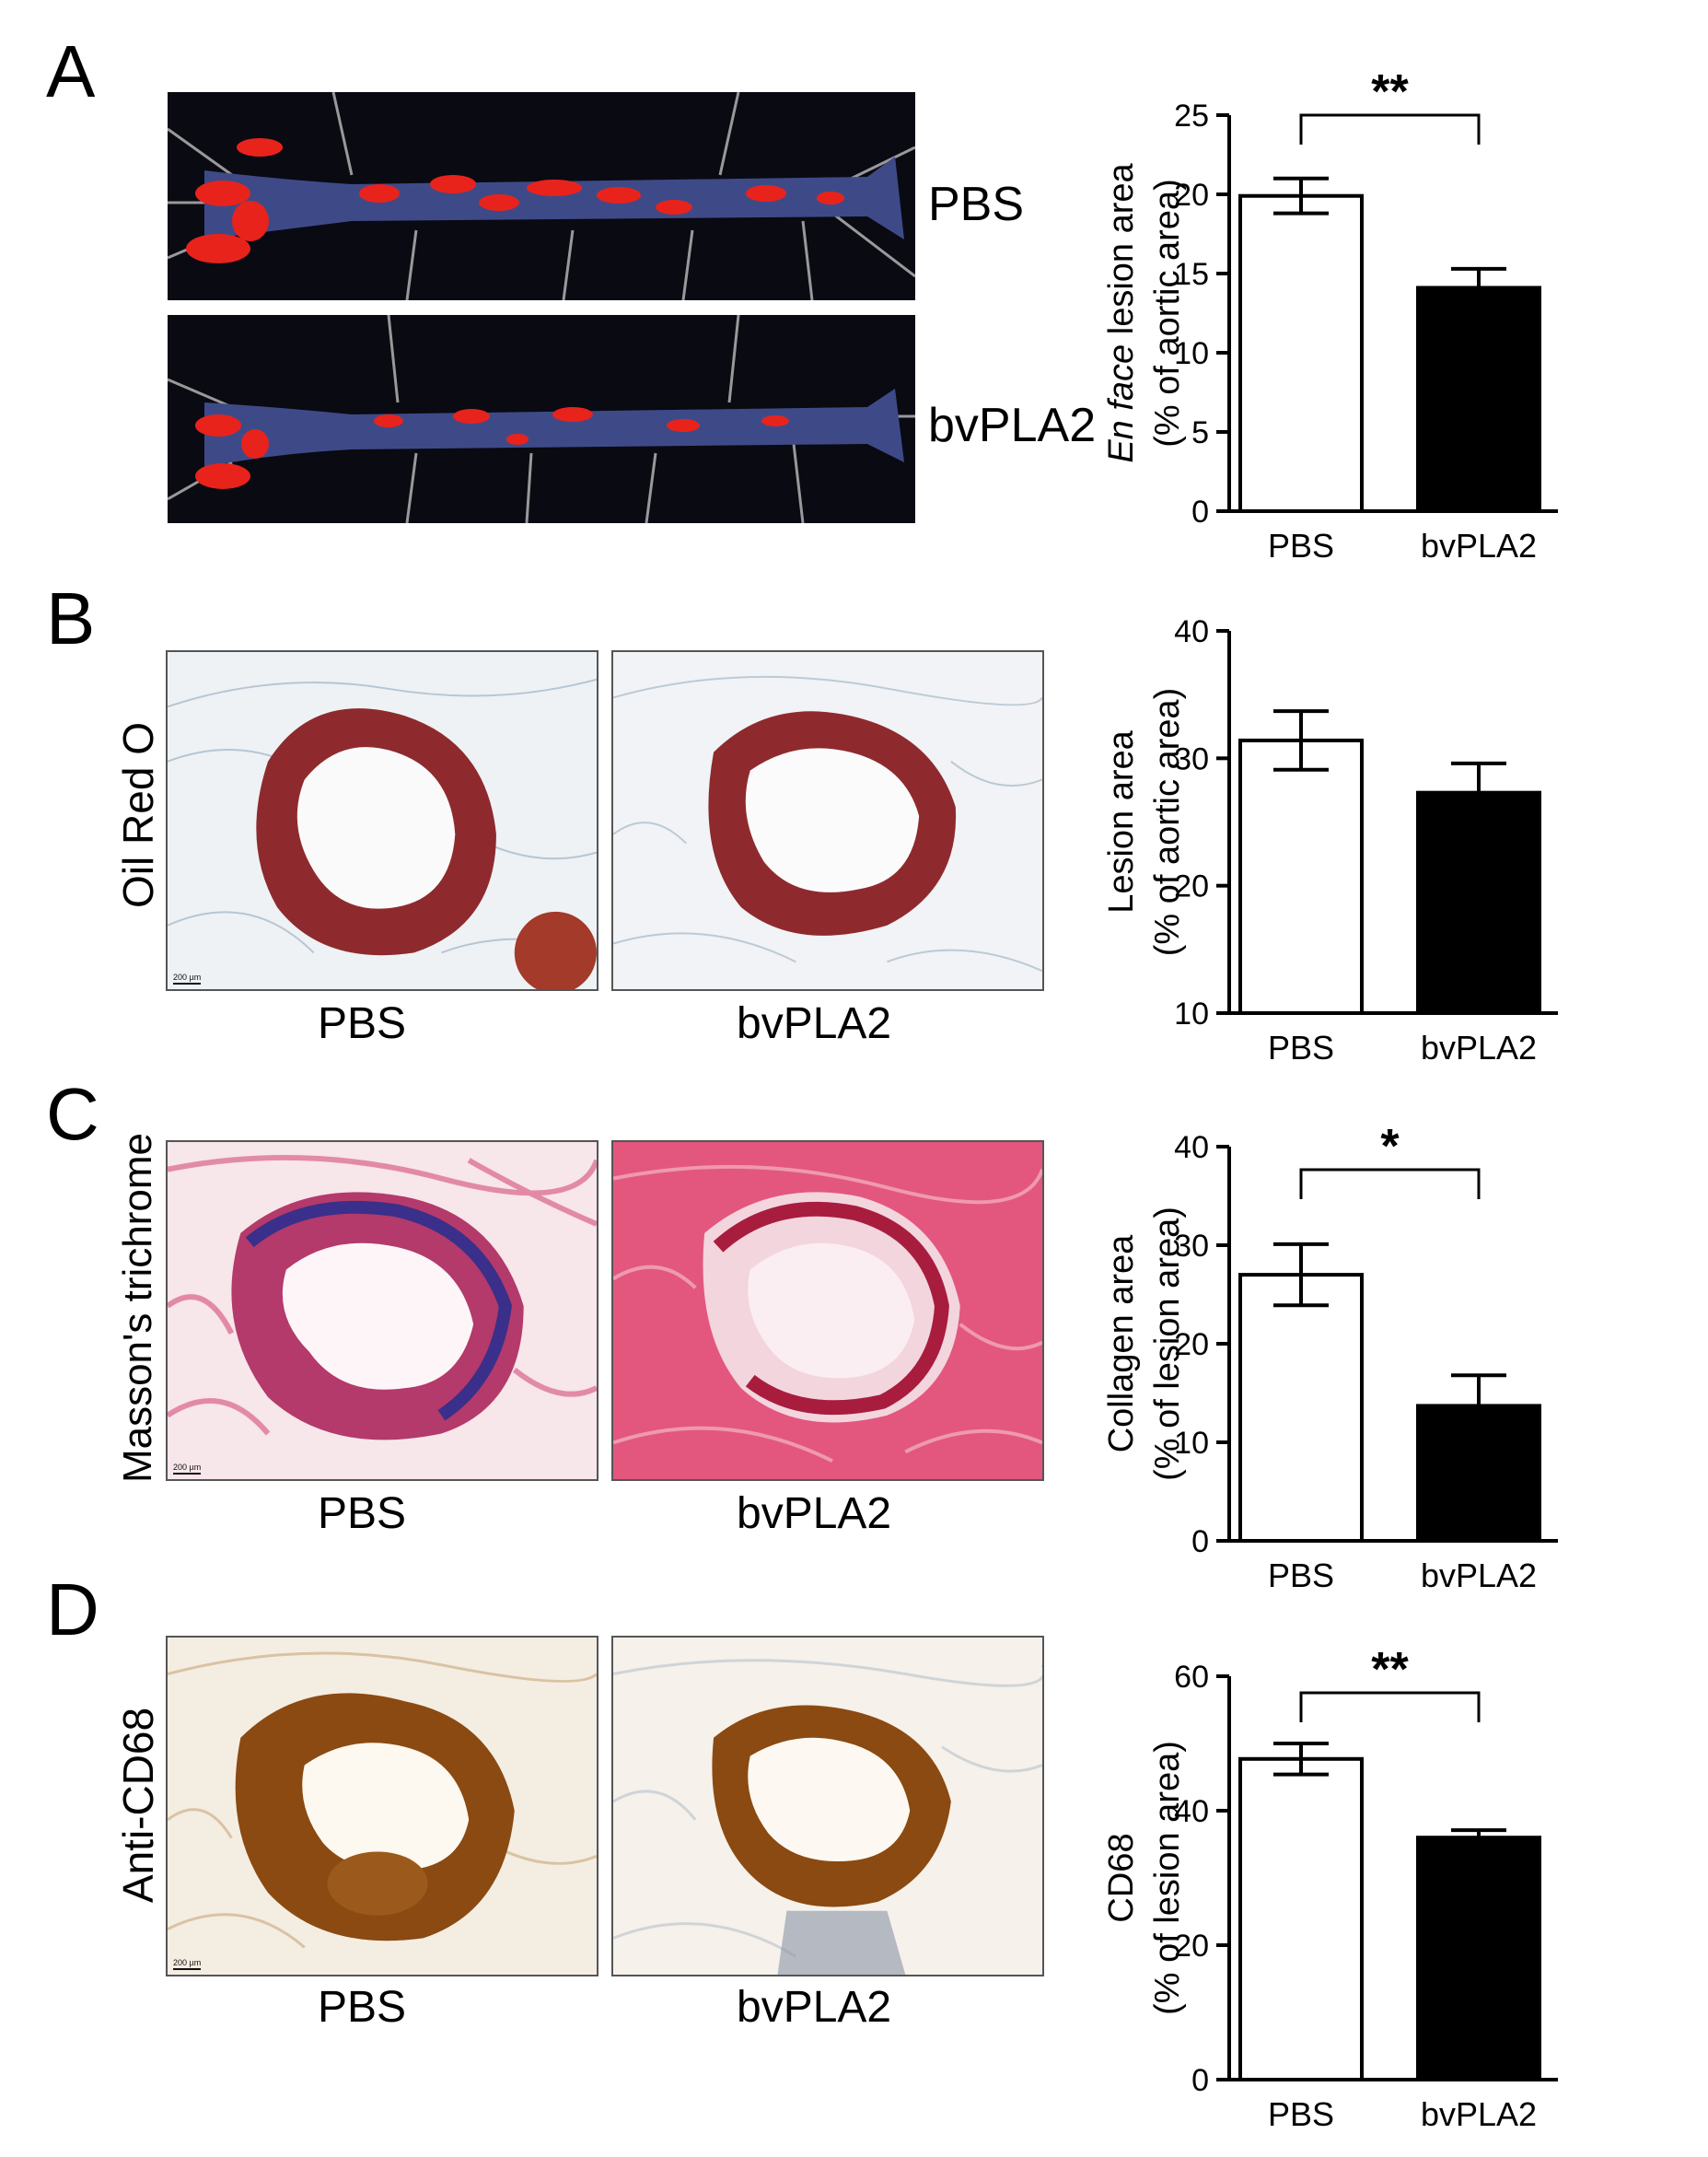 The width and height of the screenshot is (1708, 2157). Describe the element at coordinates (827, 1806) in the screenshot. I see `histology-image-d-bvpla2` at that location.